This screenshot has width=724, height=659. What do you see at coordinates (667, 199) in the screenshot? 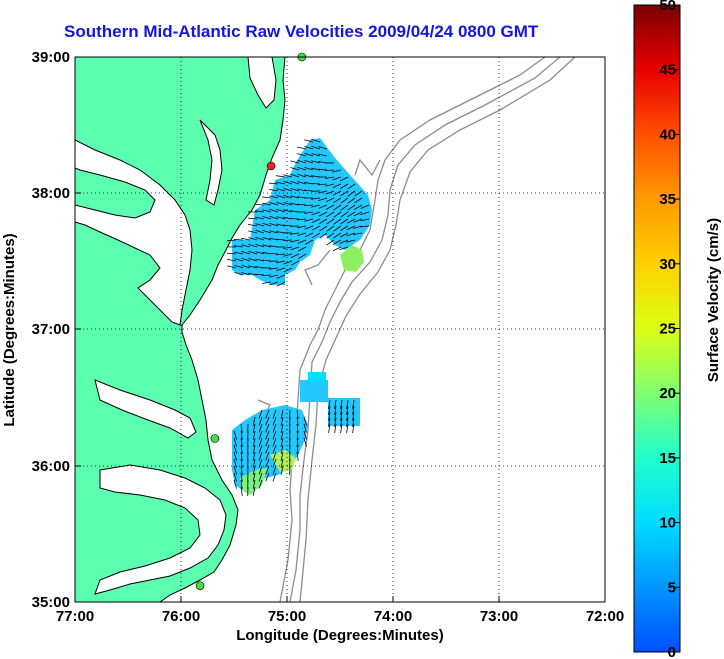
I see `colorbar-tick-label: 35` at bounding box center [667, 199].